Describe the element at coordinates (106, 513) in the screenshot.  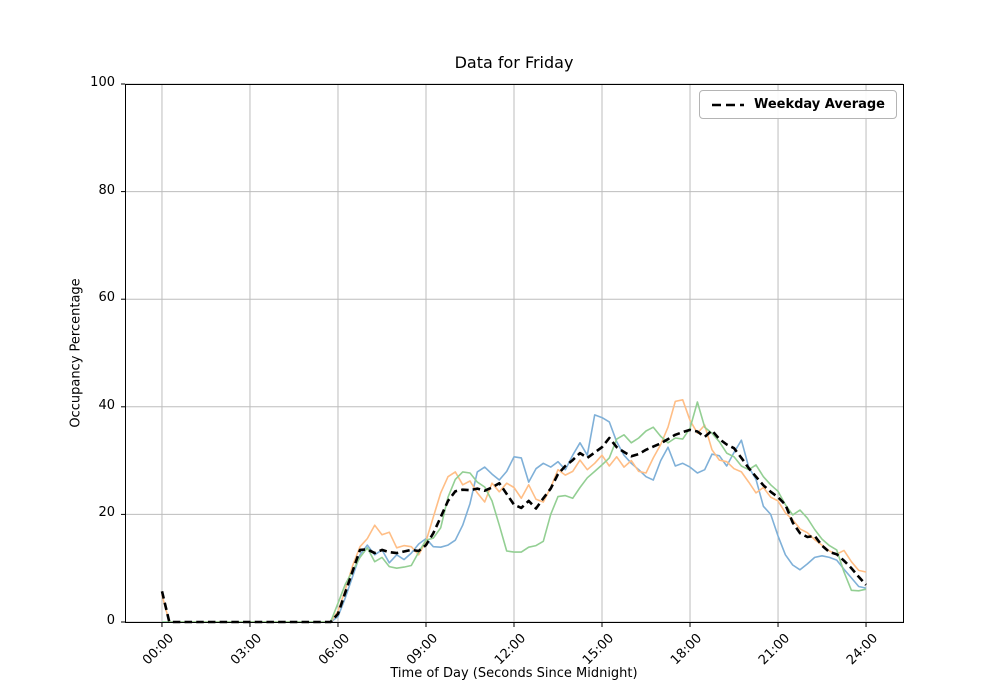
I see `y-tick-label: 20` at that location.